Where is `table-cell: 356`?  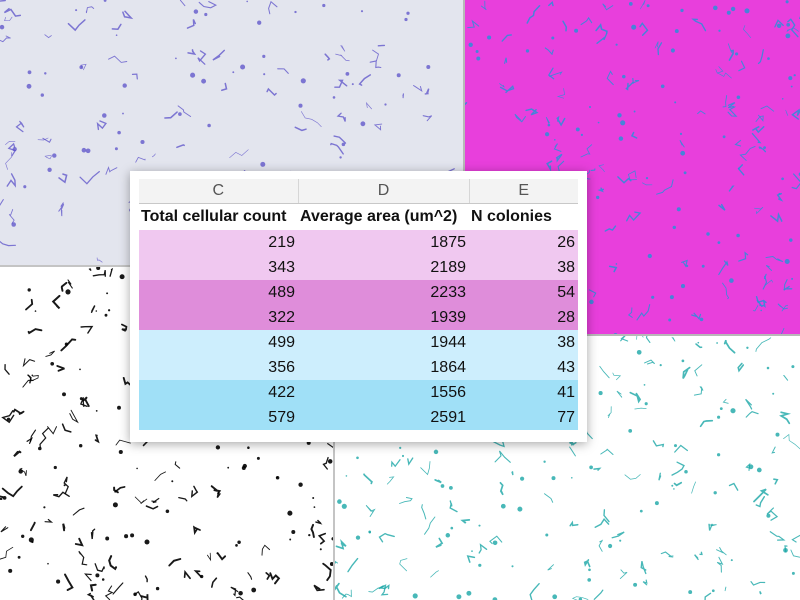 table-cell: 356 is located at coordinates (281, 367).